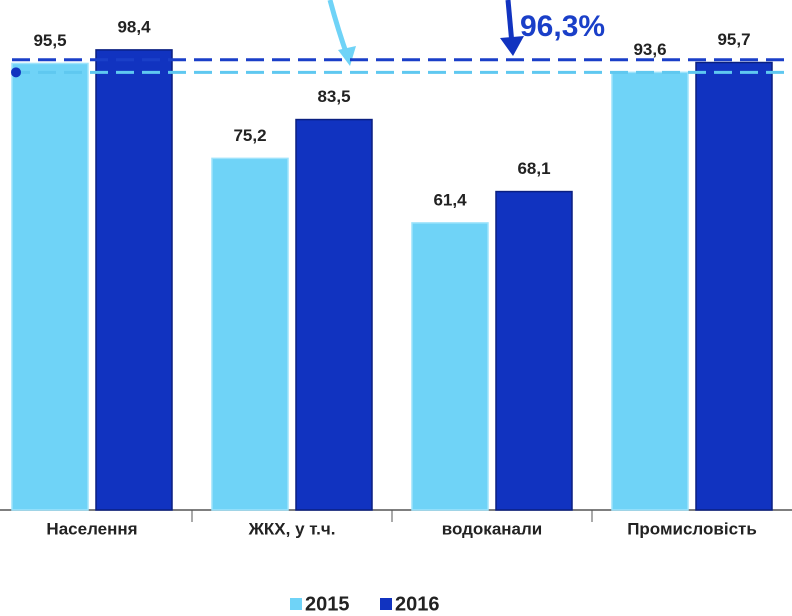 Image resolution: width=792 pixels, height=616 pixels. I want to click on data-label: 95,7, so click(733, 39).